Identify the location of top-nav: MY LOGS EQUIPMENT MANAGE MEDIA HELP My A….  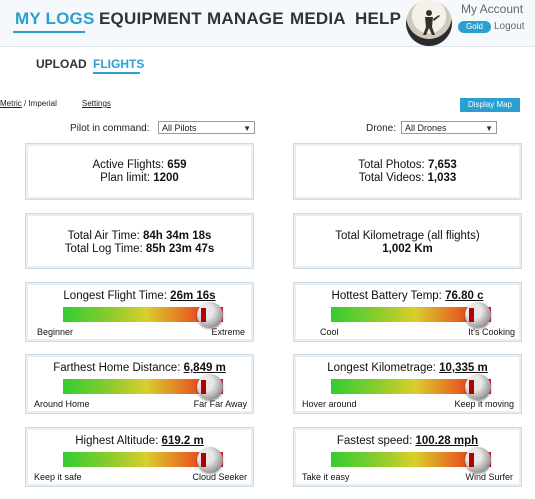
(267, 23).